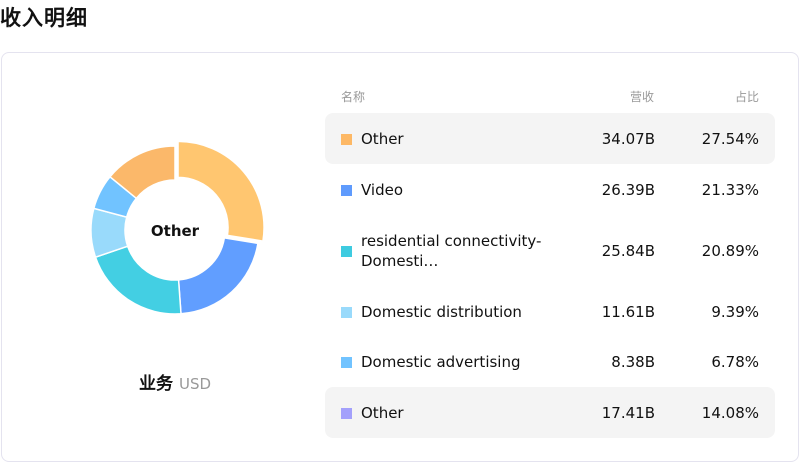 The width and height of the screenshot is (800, 463). Describe the element at coordinates (735, 361) in the screenshot. I see `row-share: 6.78%` at that location.